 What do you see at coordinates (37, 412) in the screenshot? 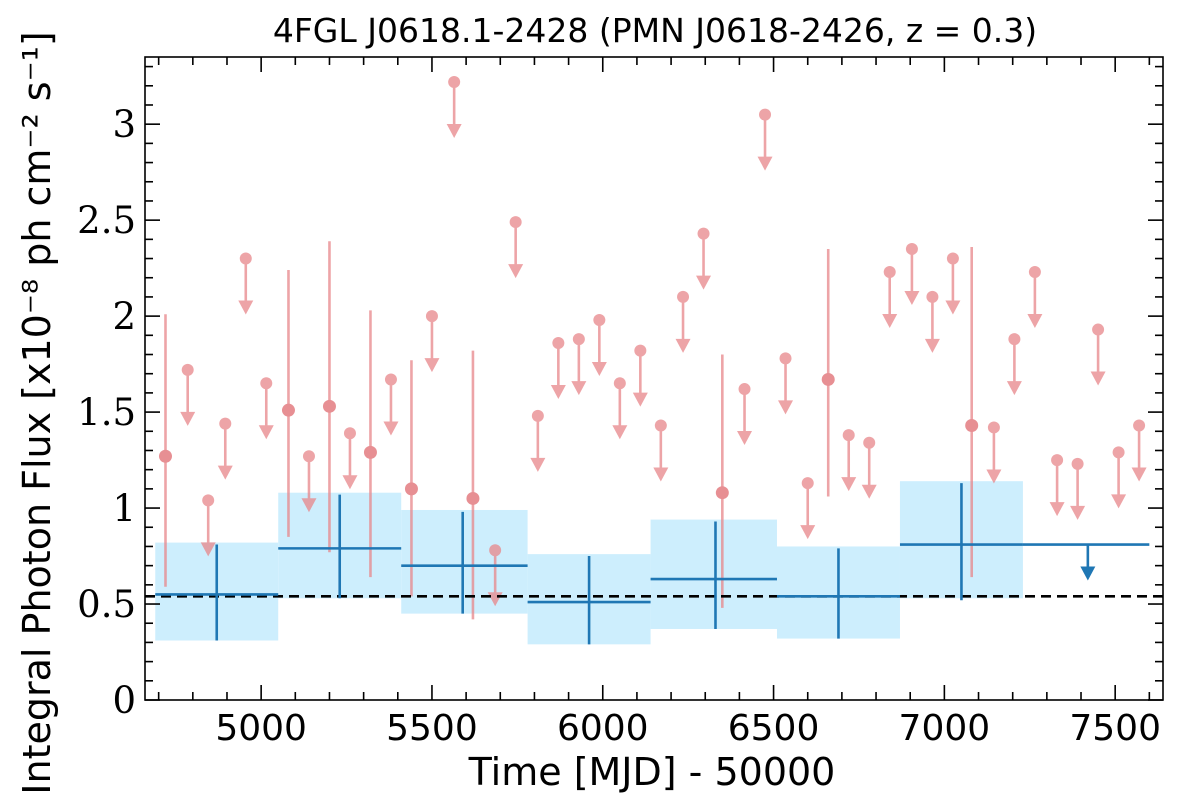
I see `y-axis-label: Integral Photon Flux [x10⁻⁸ ph cm⁻² s⁻¹]` at bounding box center [37, 412].